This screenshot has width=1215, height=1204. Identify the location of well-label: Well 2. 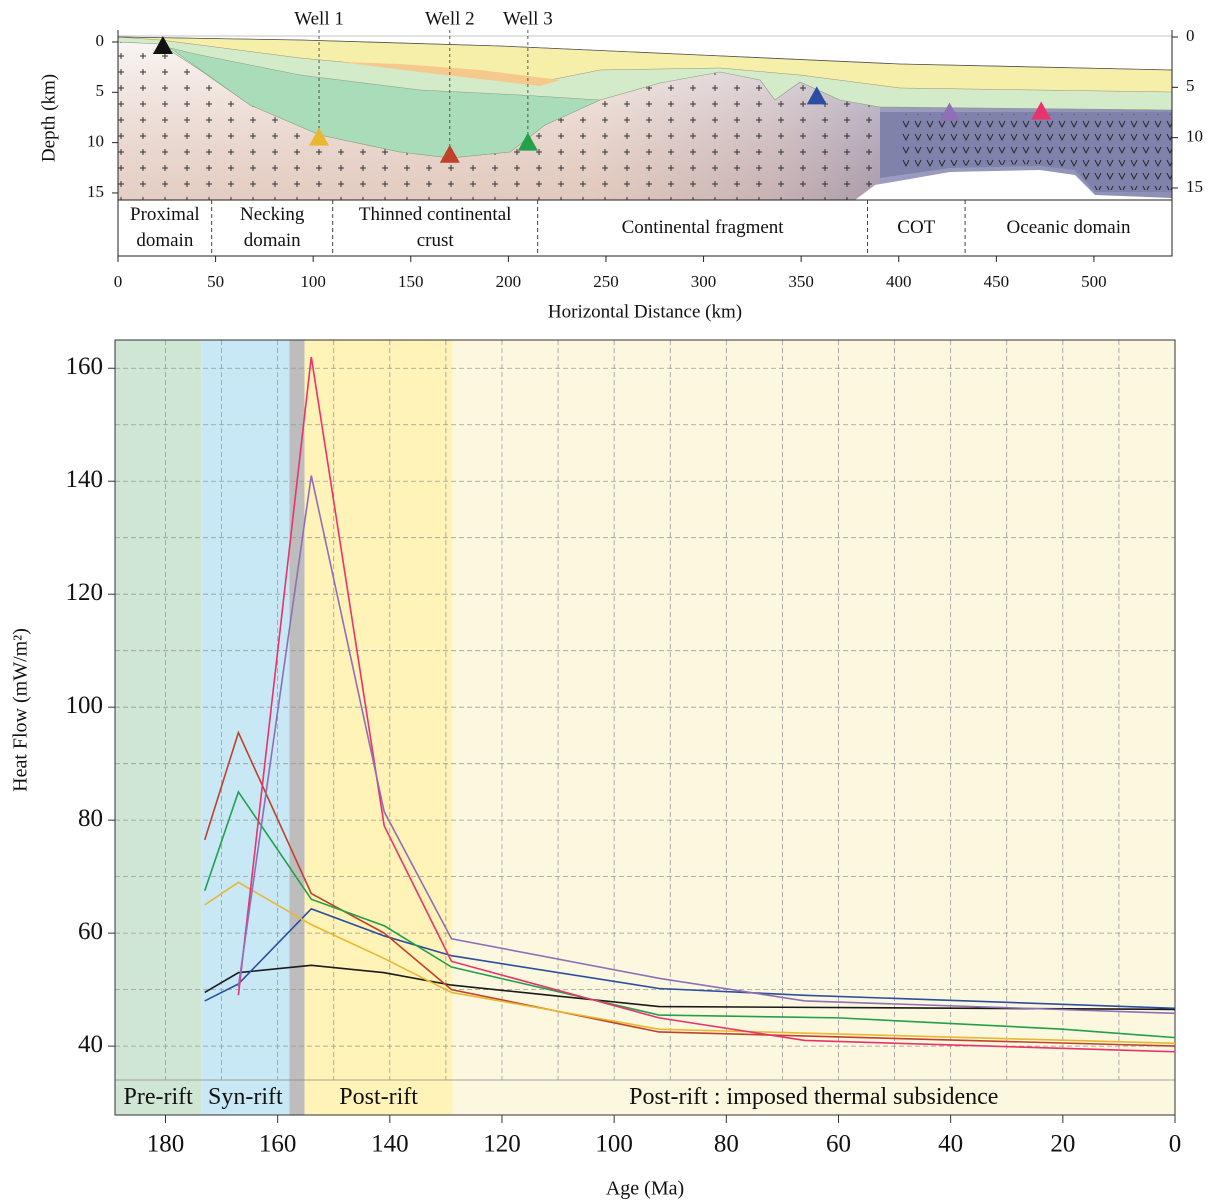
(450, 18).